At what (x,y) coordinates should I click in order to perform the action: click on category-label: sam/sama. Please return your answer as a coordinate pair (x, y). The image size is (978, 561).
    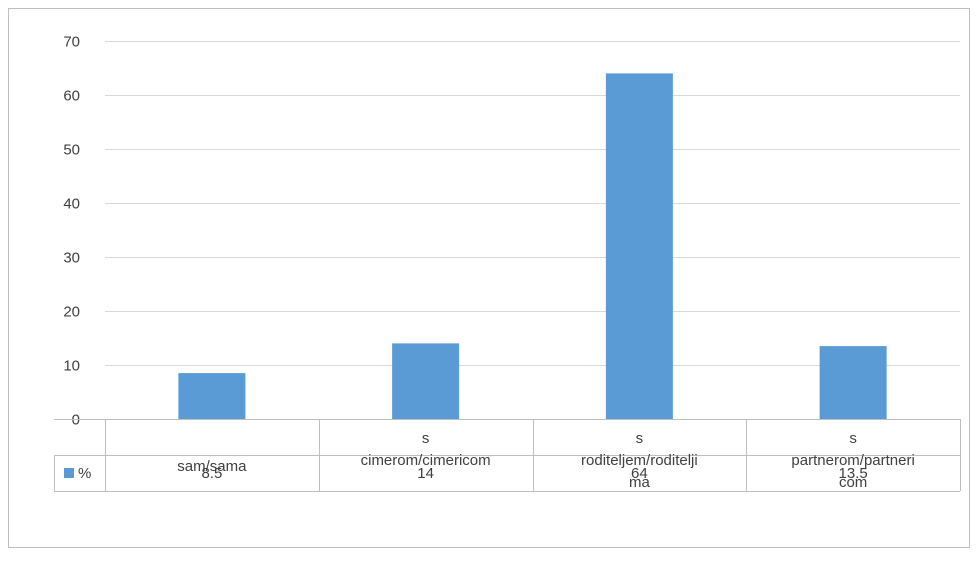
    Looking at the image, I should click on (212, 466).